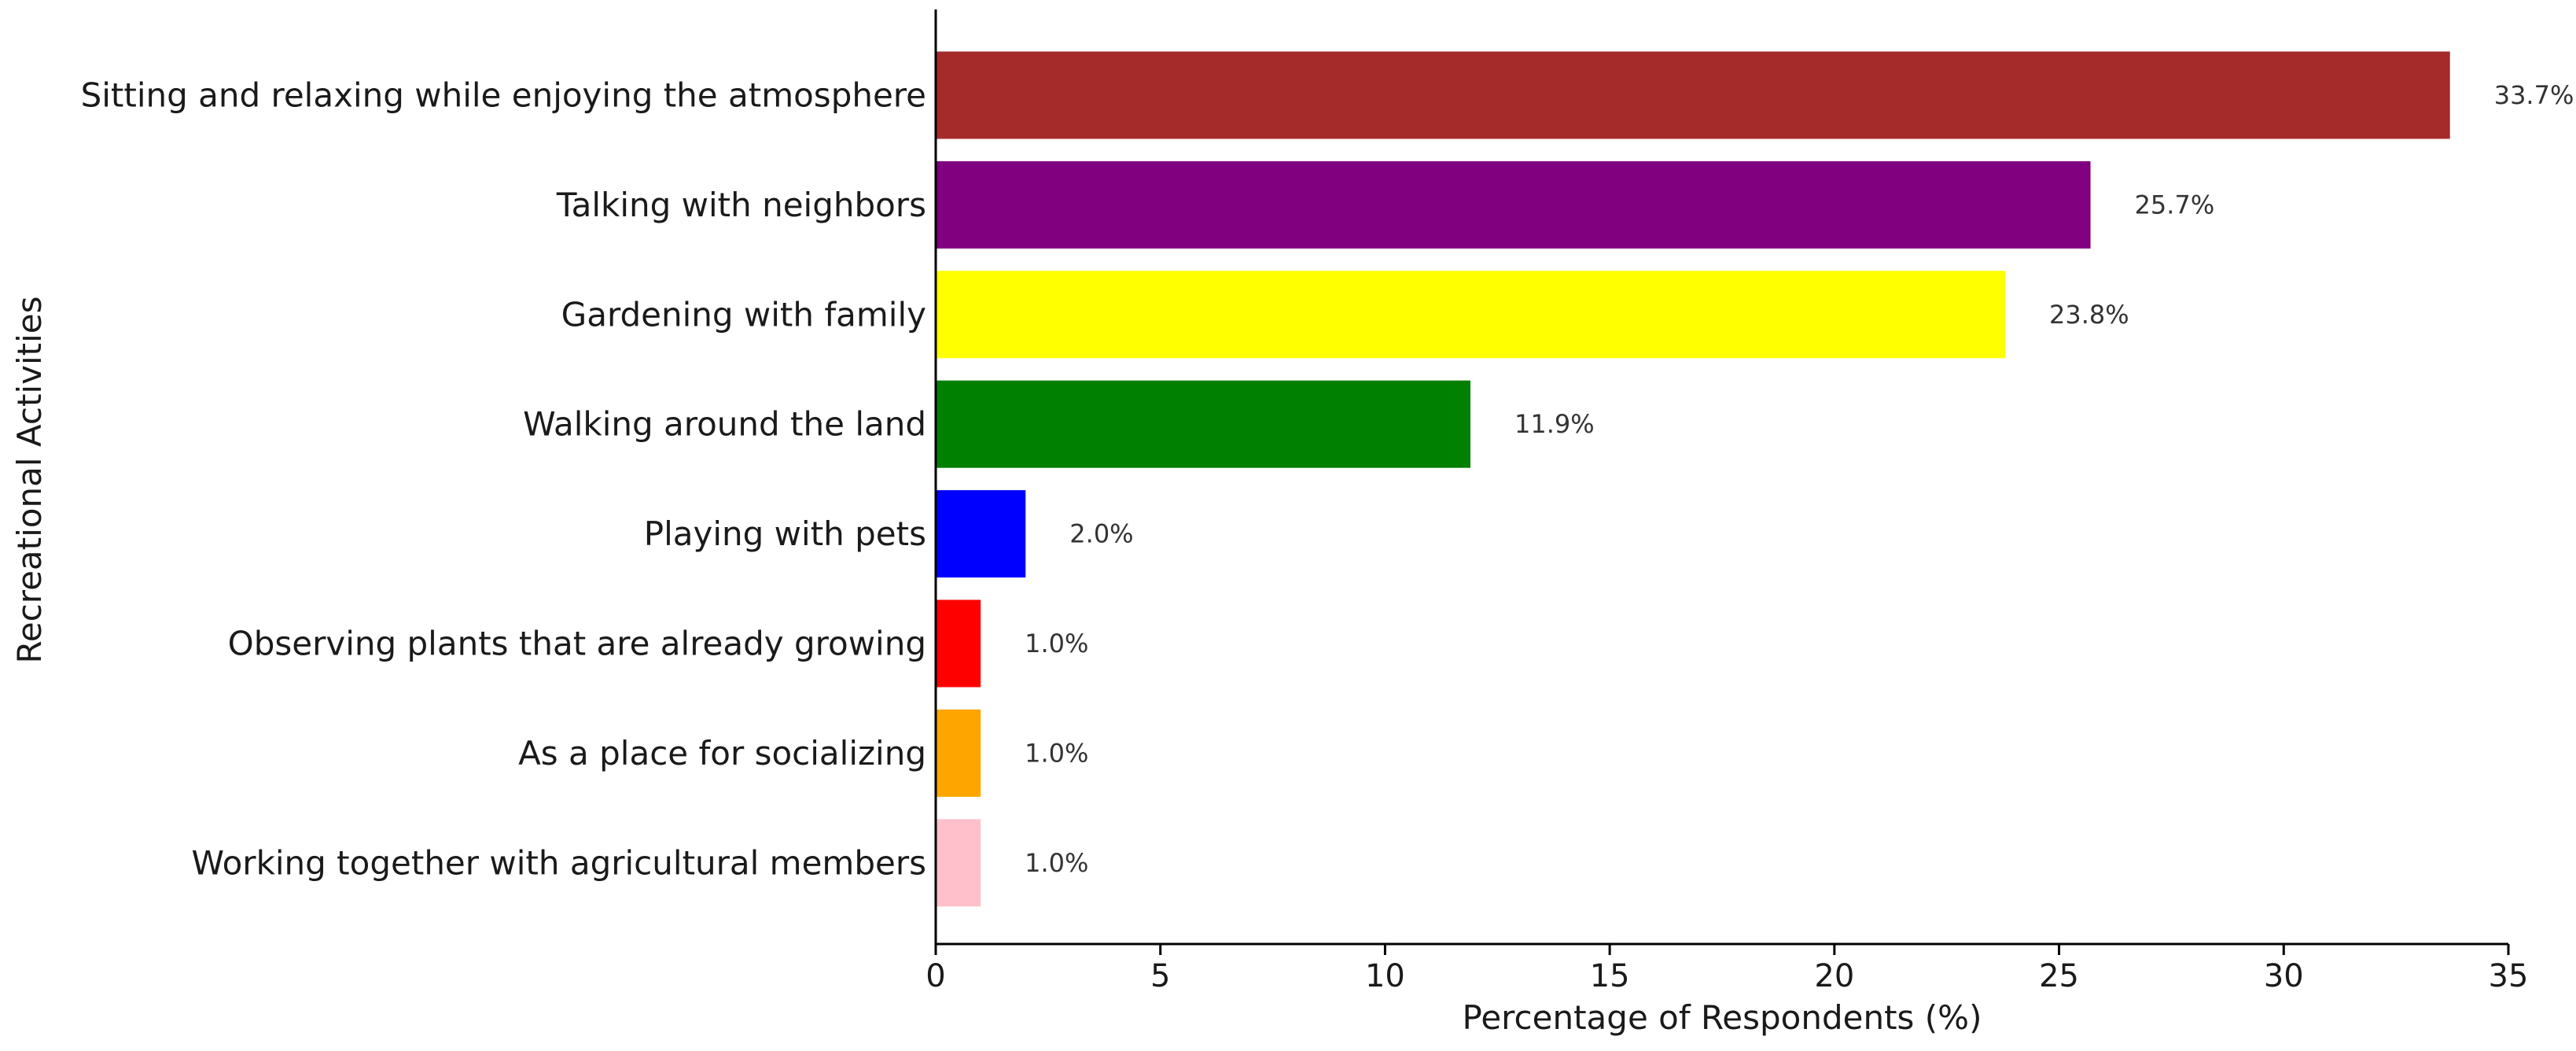  I want to click on value-label: 11.9%, so click(1554, 424).